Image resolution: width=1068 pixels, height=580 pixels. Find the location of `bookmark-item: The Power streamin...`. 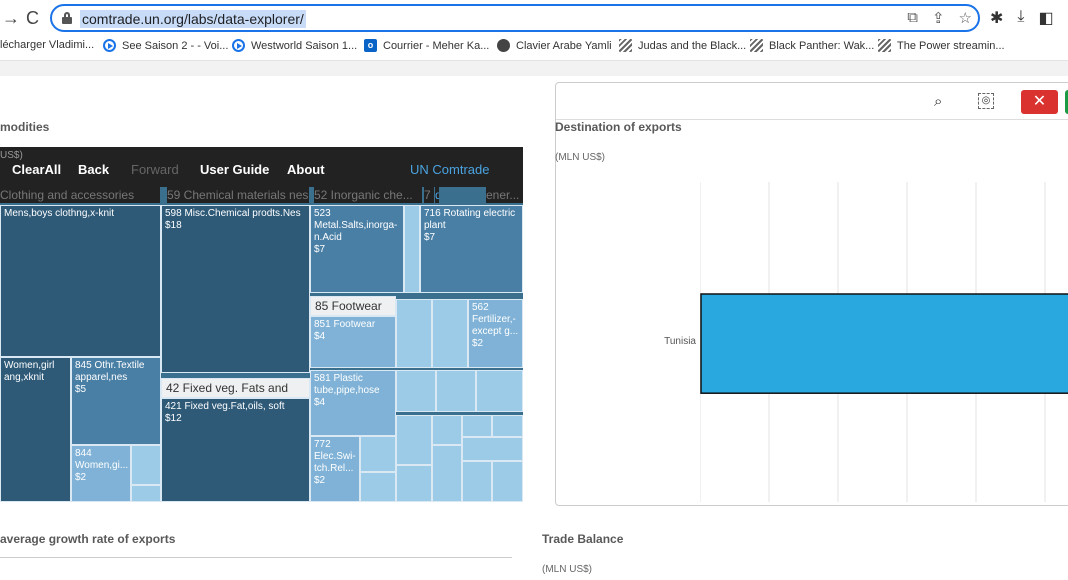

bookmark-item: The Power streamin... is located at coordinates (941, 45).